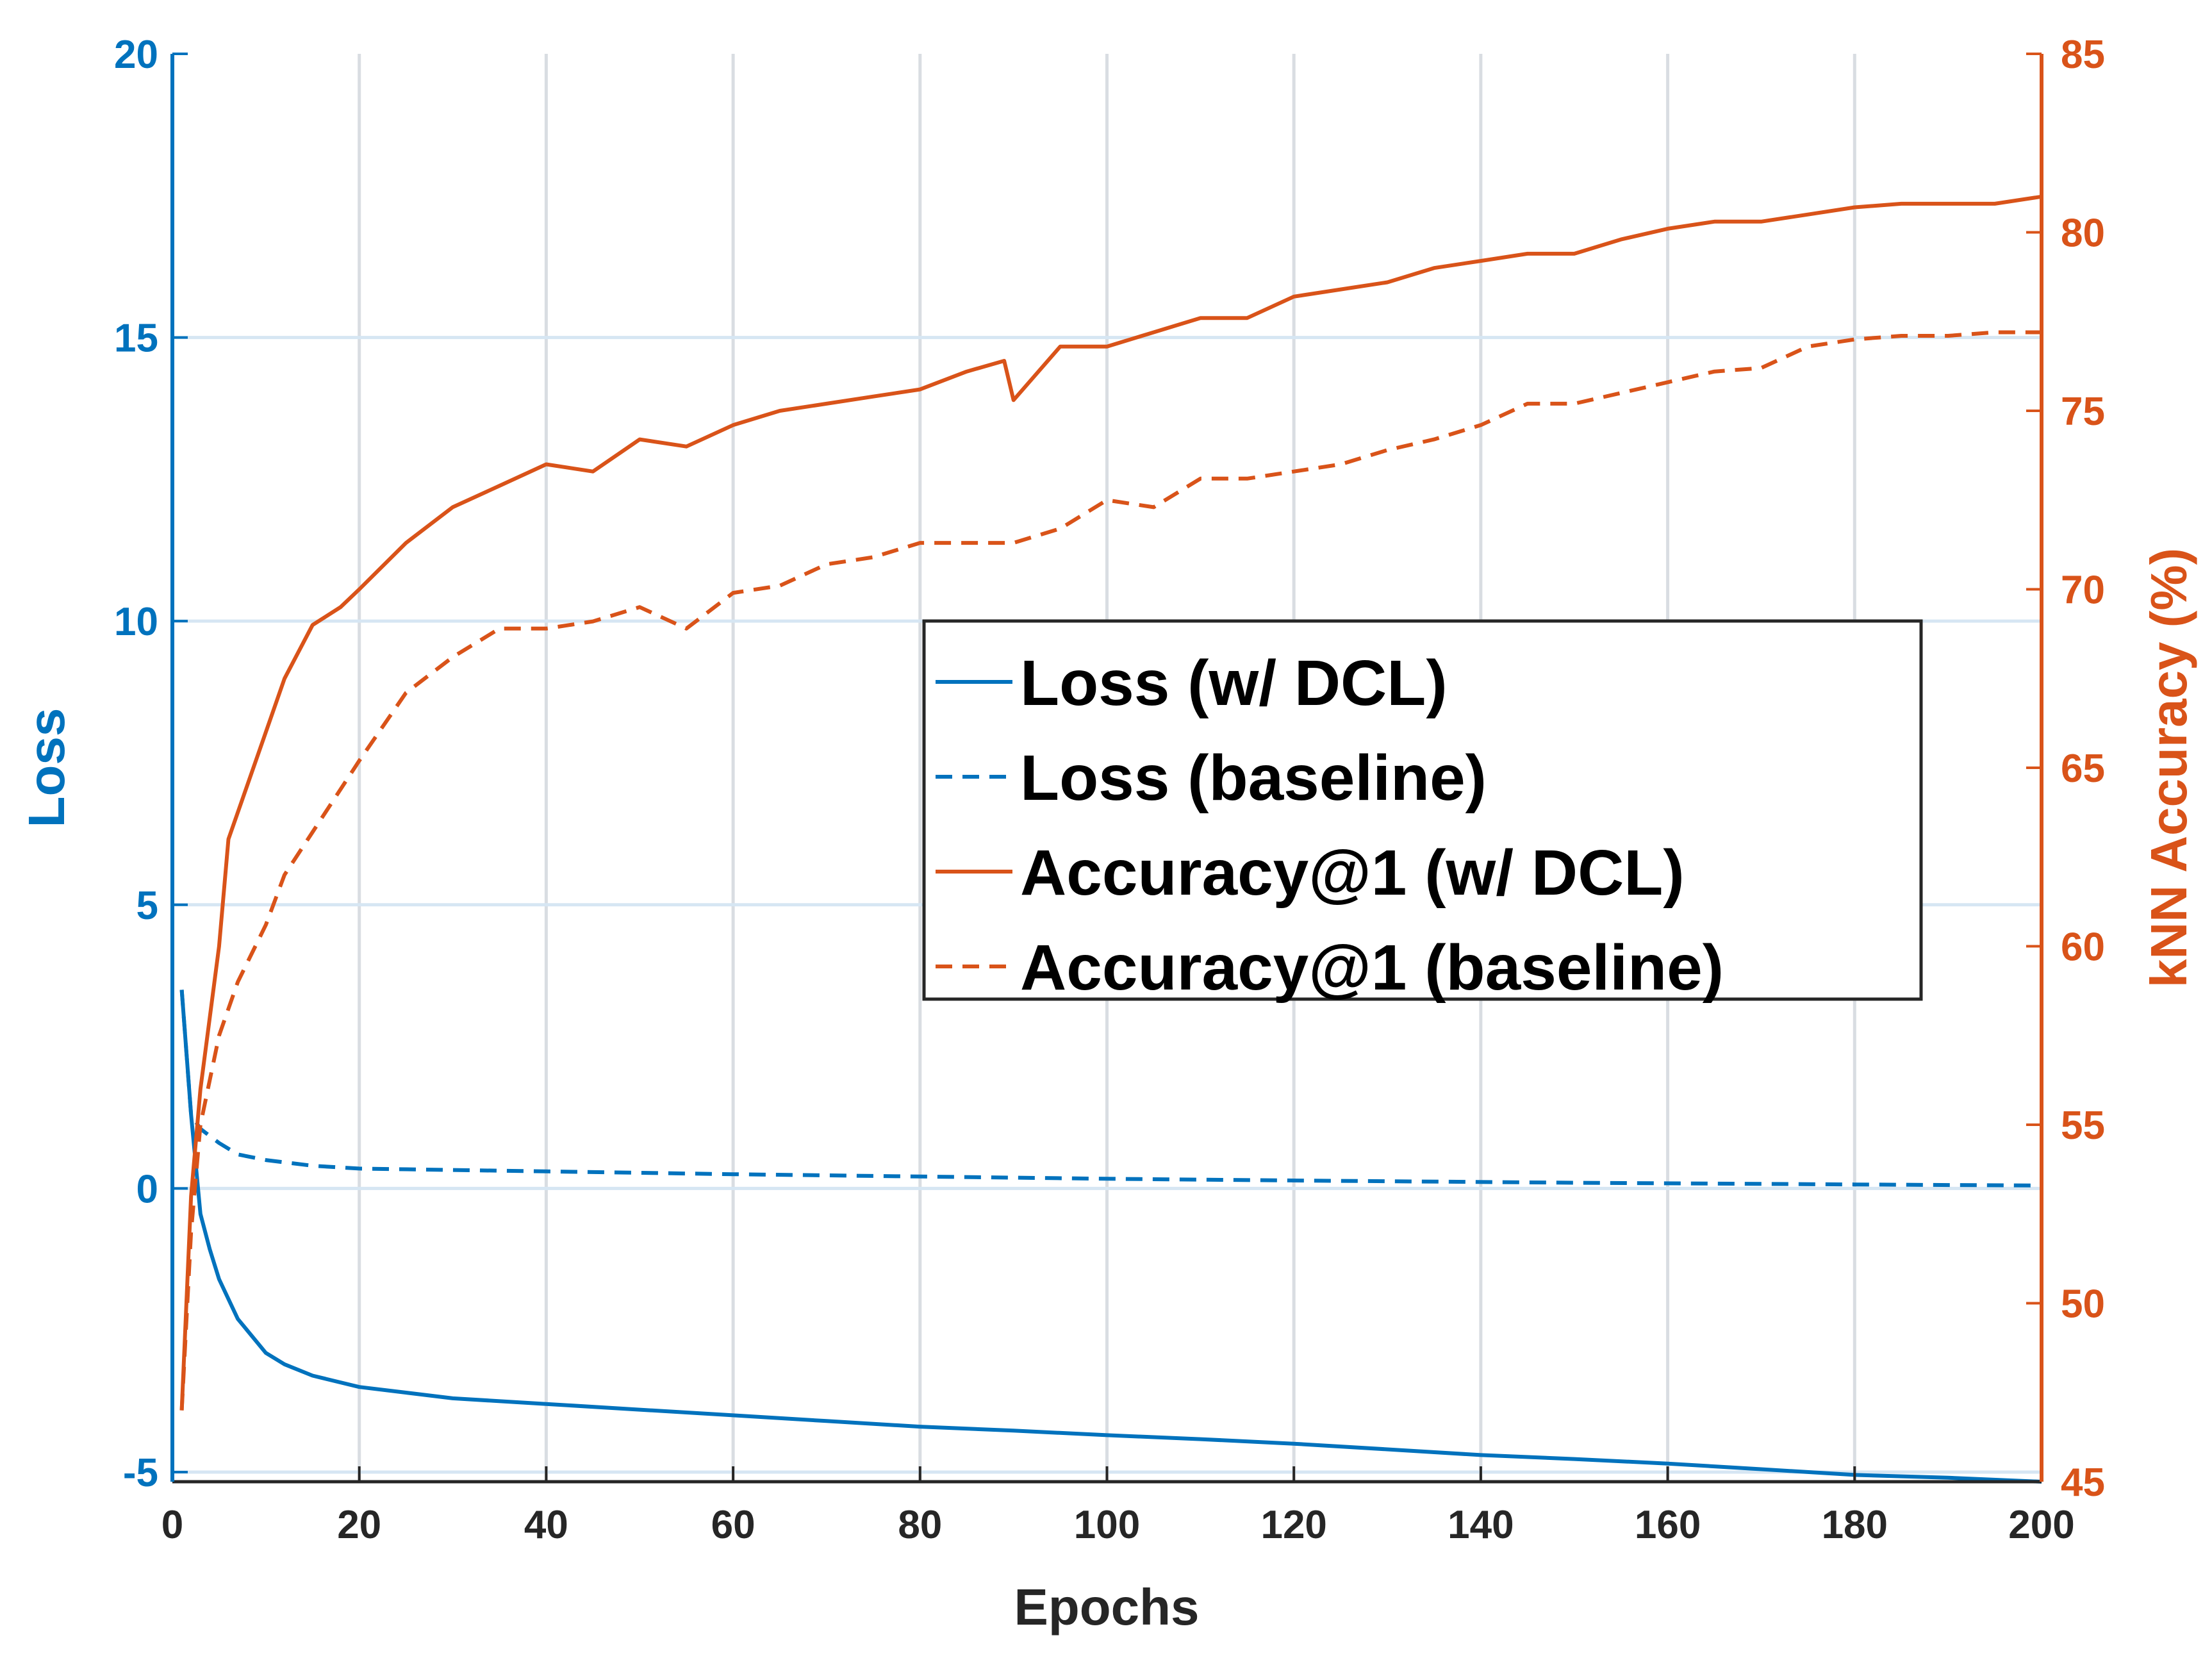  Describe the element at coordinates (2083, 591) in the screenshot. I see `right-y-tick-label: 70` at that location.